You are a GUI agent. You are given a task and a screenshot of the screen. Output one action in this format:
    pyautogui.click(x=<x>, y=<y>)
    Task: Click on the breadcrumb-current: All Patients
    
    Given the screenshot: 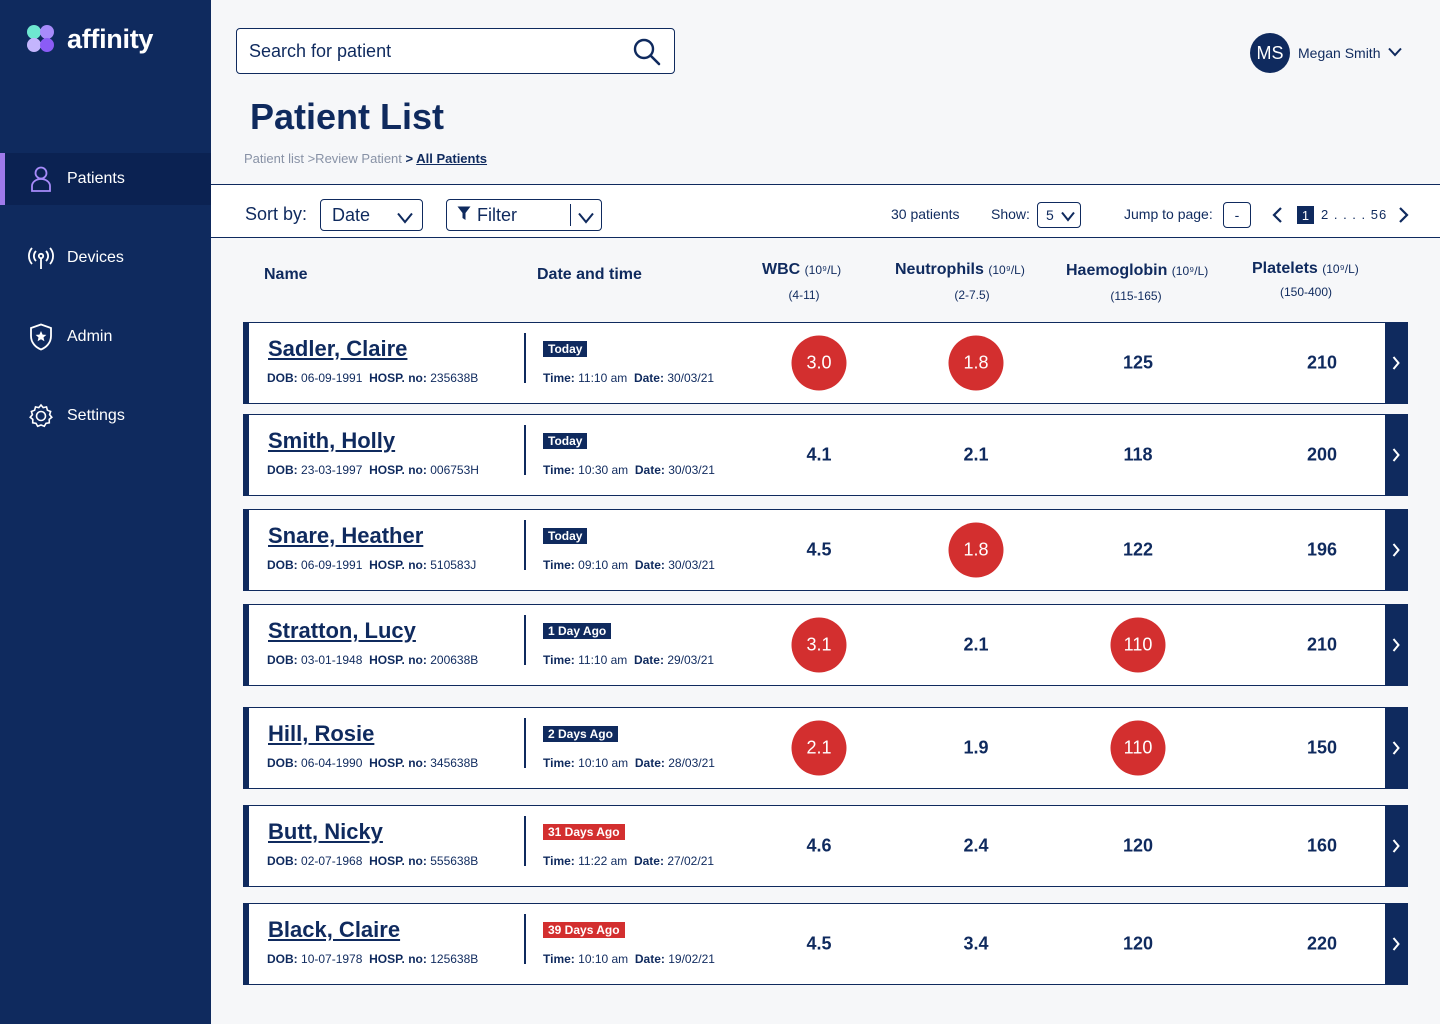 What is the action you would take?
    pyautogui.click(x=452, y=158)
    